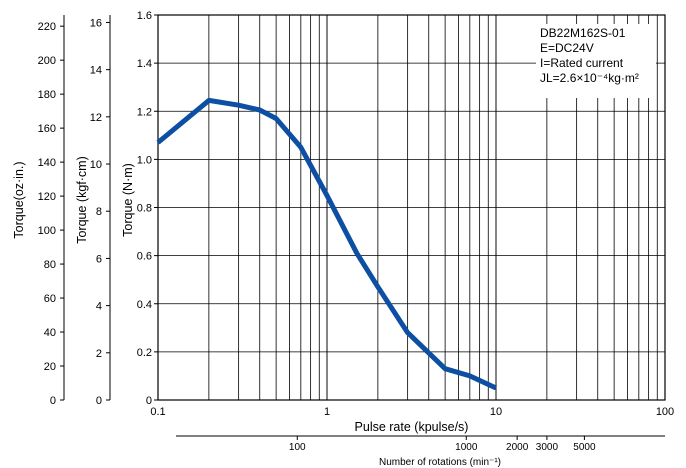  I want to click on x-axis-label: Pulse rate (kpulse/s), so click(412, 427).